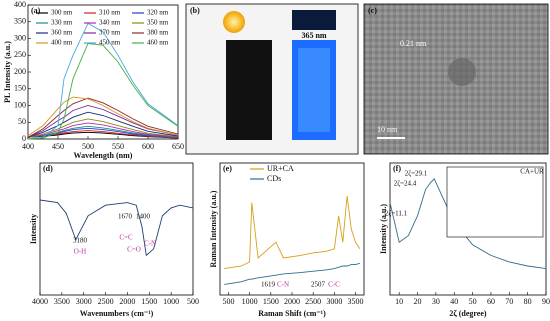 The image size is (550, 321). Describe the element at coordinates (20, 21) in the screenshot. I see `y-tick-label: 350` at that location.